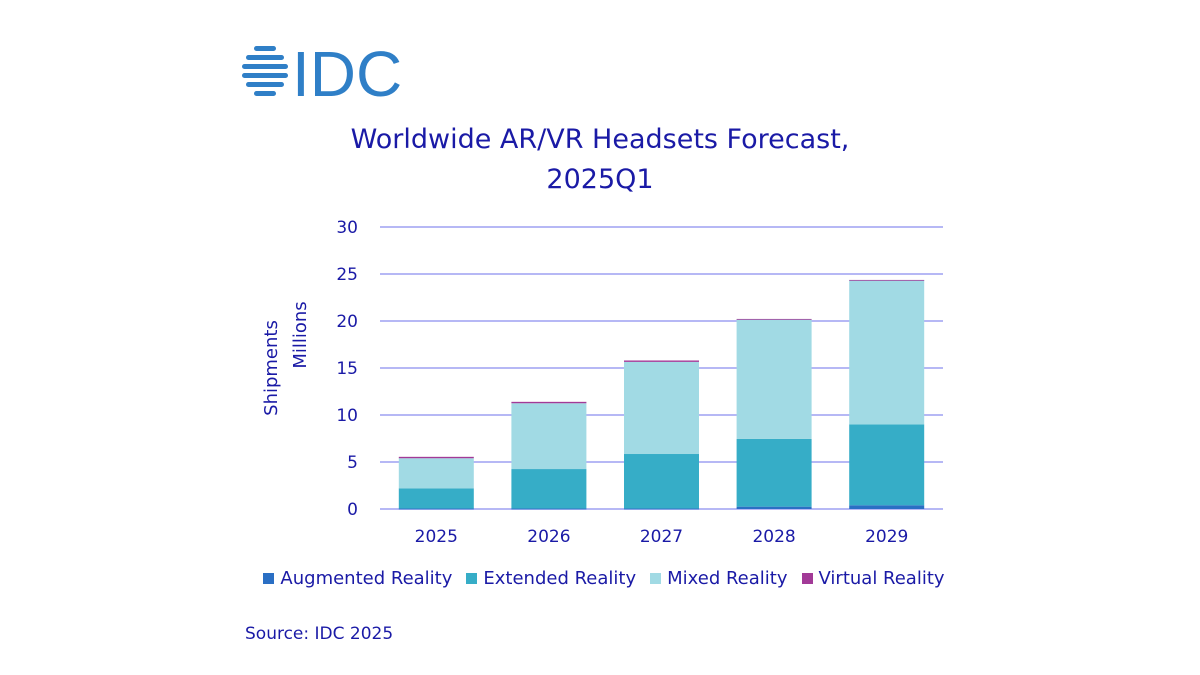 This screenshot has width=1200, height=675. I want to click on legend-label: Mixed Reality, so click(727, 578).